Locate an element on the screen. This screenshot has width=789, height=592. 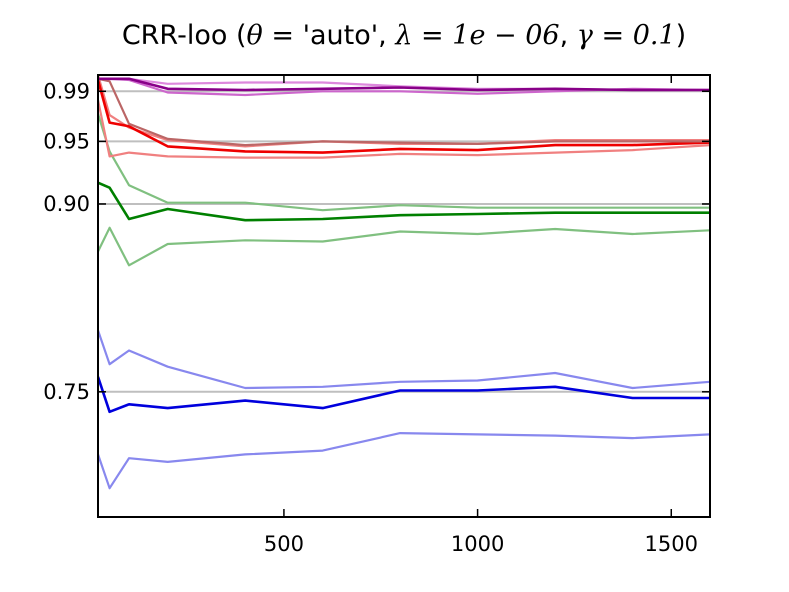
y-tick-label-0: 0.75 is located at coordinates (66, 392).